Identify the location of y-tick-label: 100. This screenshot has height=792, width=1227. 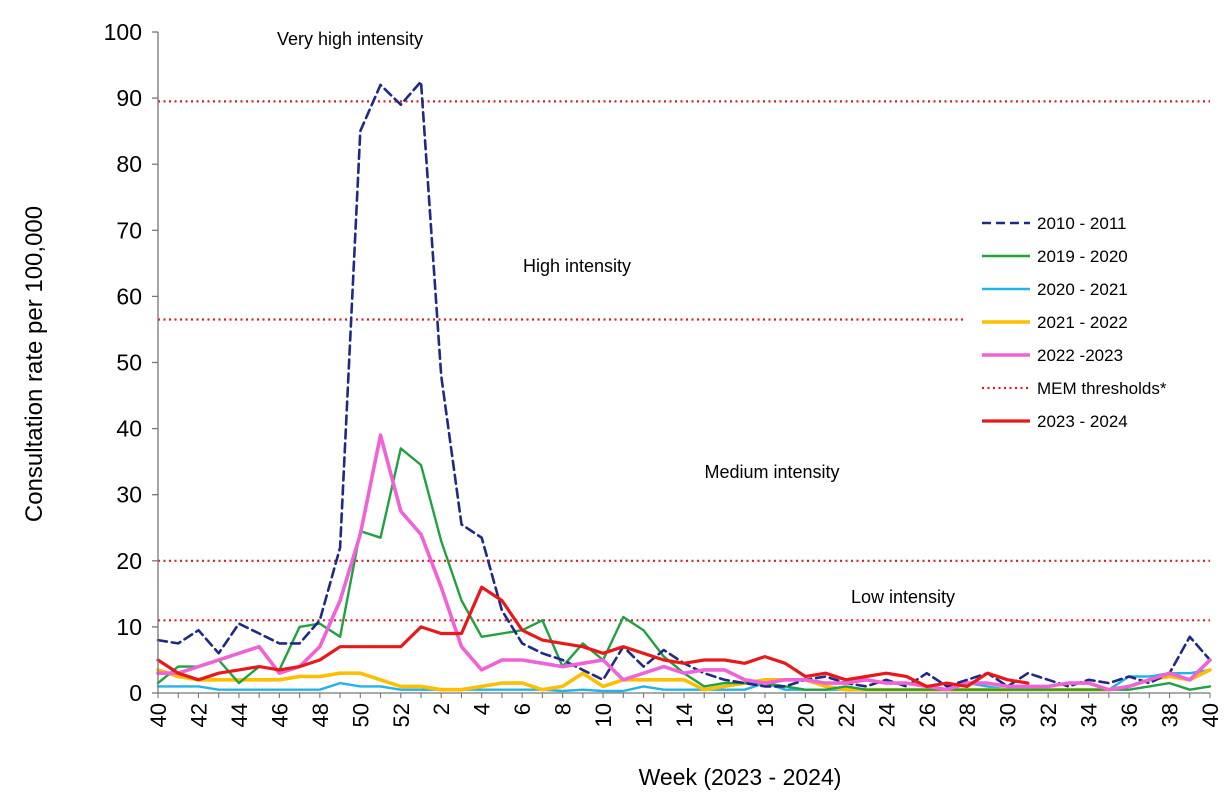
(123, 32).